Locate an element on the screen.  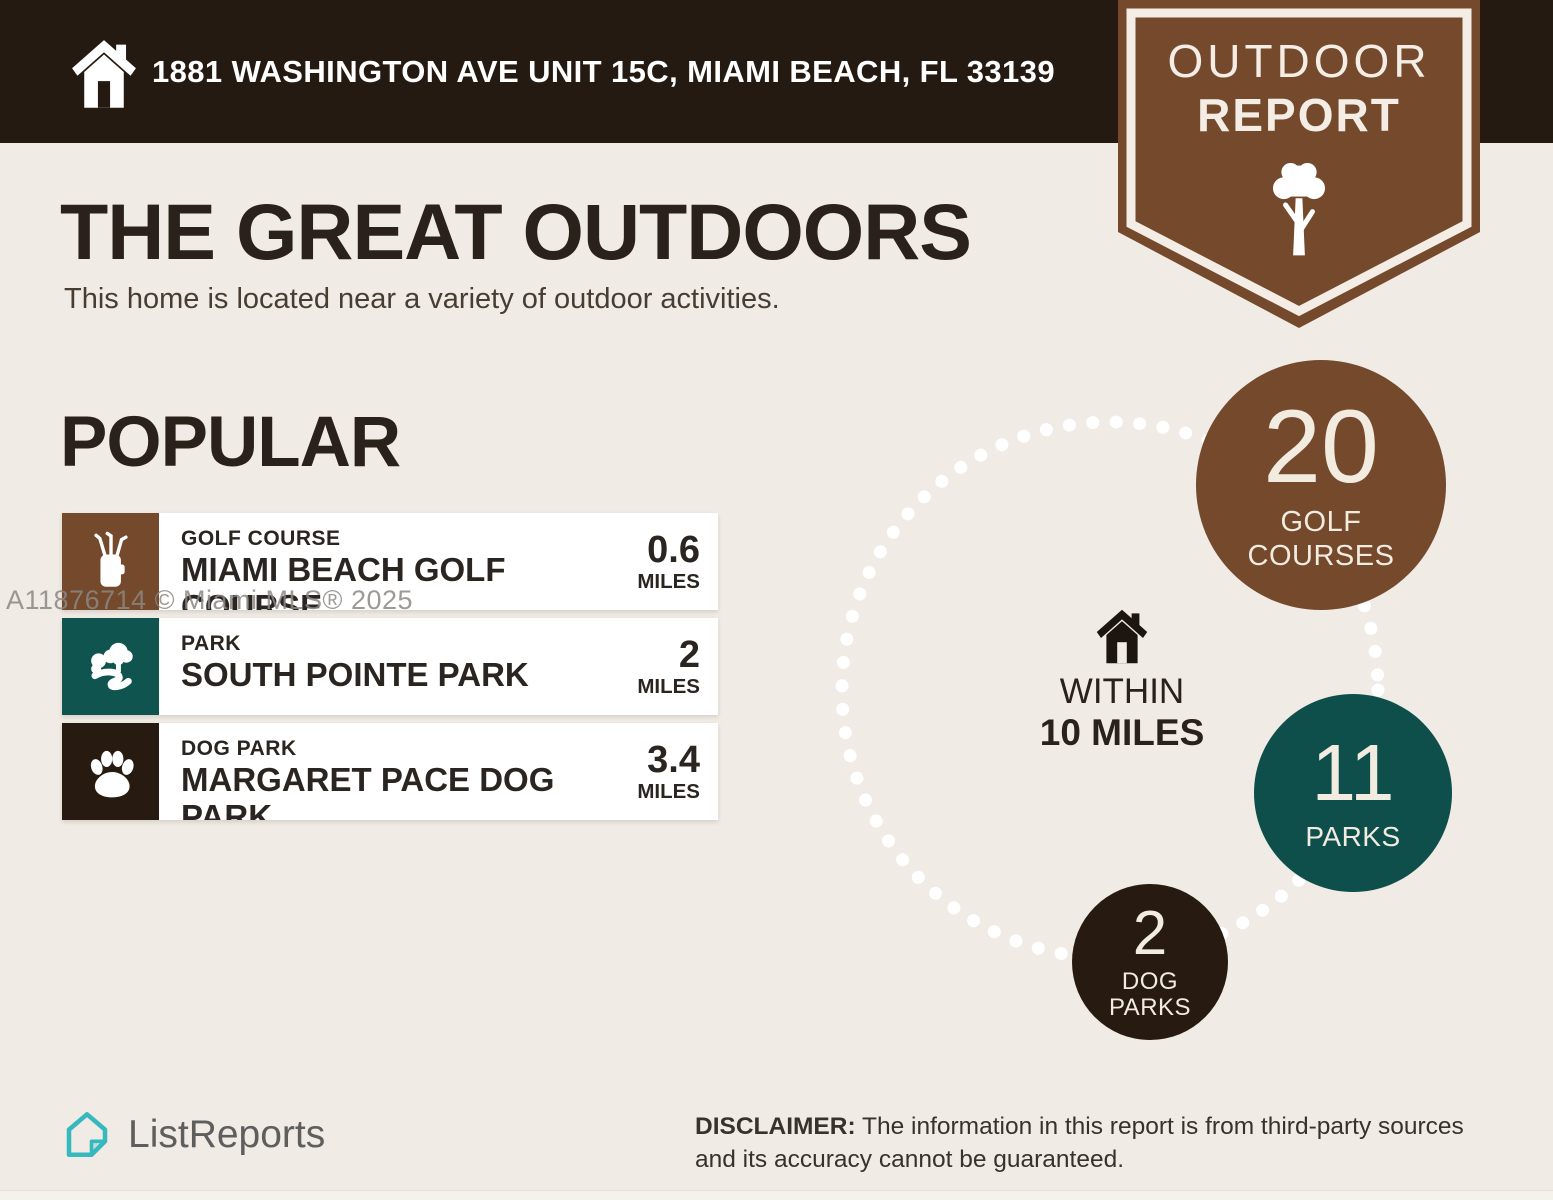
golf-bag-icon is located at coordinates (110, 561).